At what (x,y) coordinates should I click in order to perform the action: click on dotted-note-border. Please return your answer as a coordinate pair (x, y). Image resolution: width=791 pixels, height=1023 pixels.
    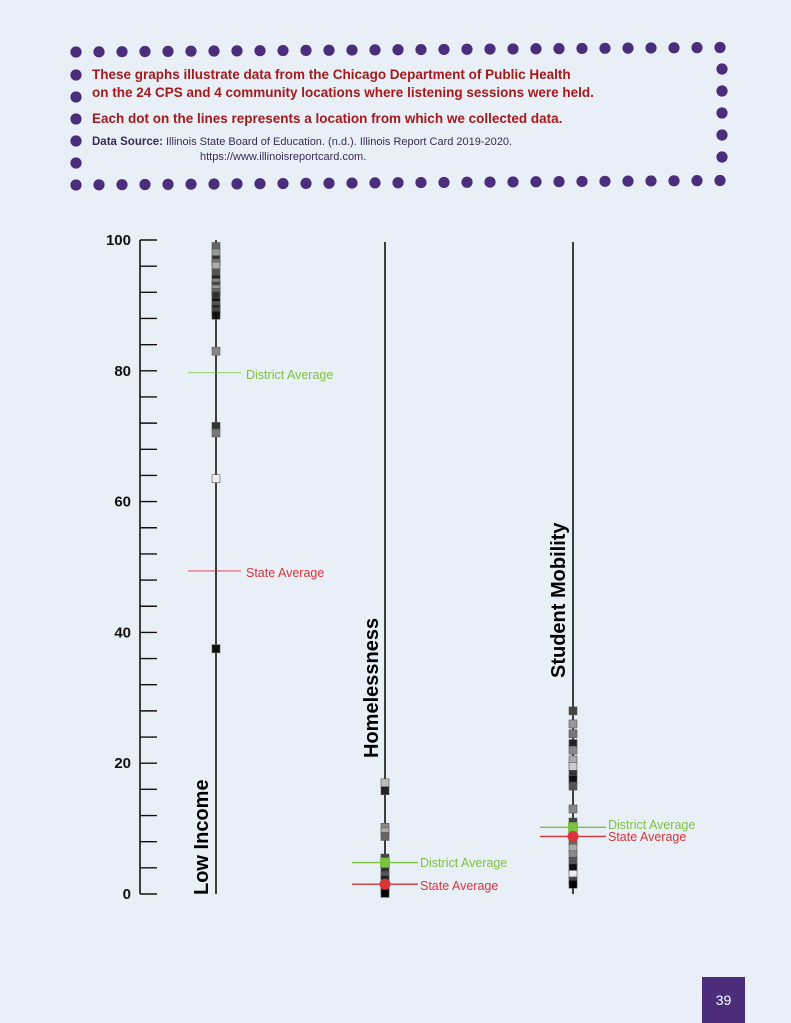
    Looking at the image, I should click on (399, 116).